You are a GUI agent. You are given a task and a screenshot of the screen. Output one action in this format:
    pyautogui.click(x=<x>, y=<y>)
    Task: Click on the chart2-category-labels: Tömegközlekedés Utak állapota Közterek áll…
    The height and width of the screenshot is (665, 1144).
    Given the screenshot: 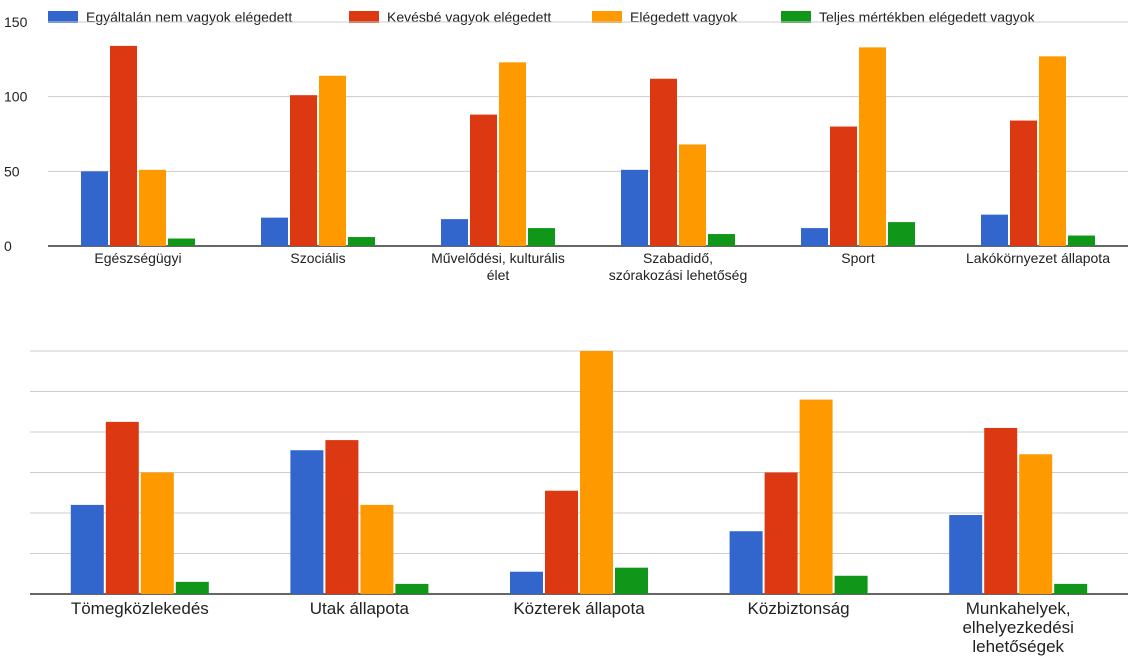 What is the action you would take?
    pyautogui.click(x=572, y=627)
    